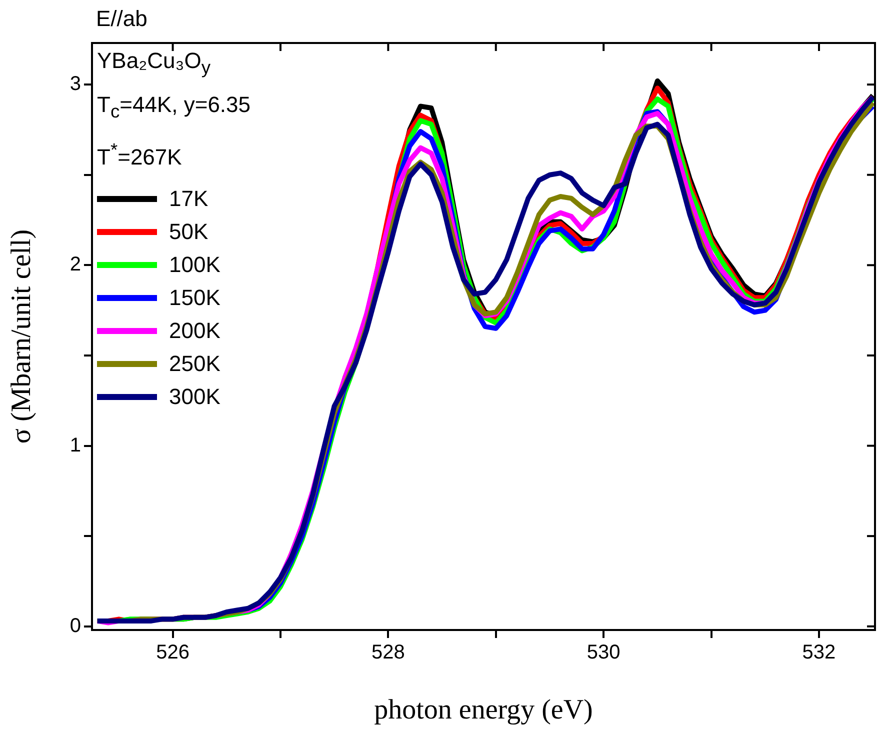 This screenshot has width=878, height=734. I want to click on legend-label: 200K, so click(194, 331).